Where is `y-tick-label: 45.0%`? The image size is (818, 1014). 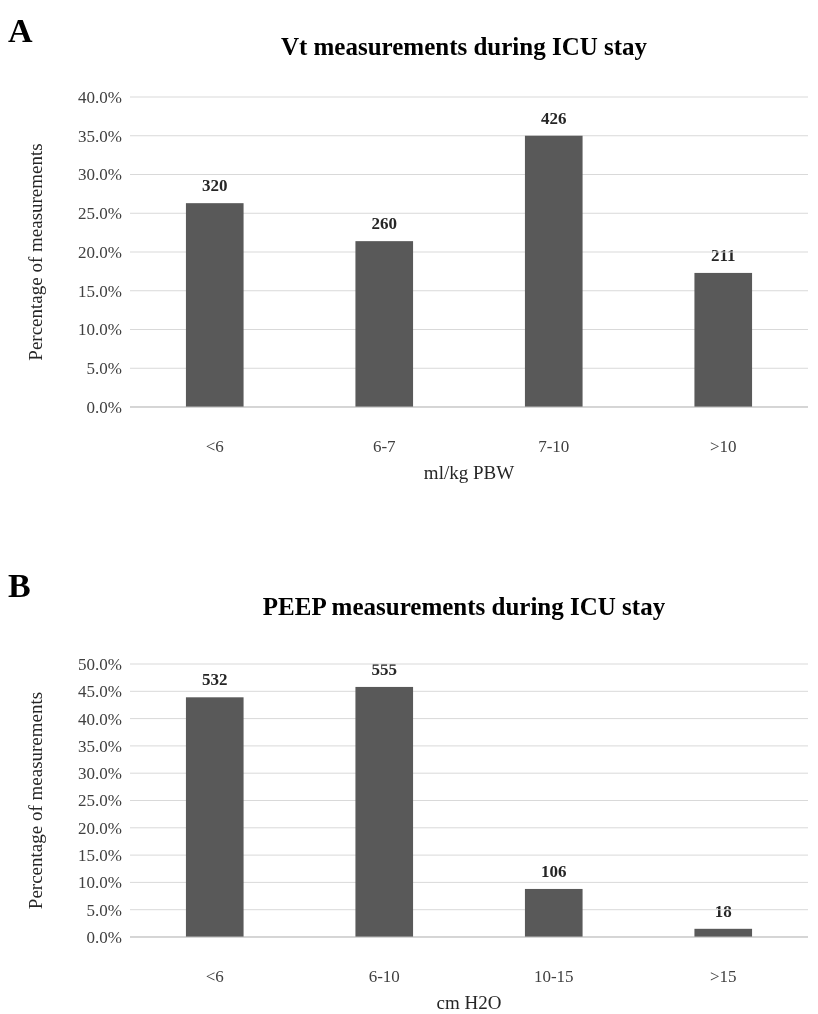
y-tick-label: 45.0% is located at coordinates (100, 692).